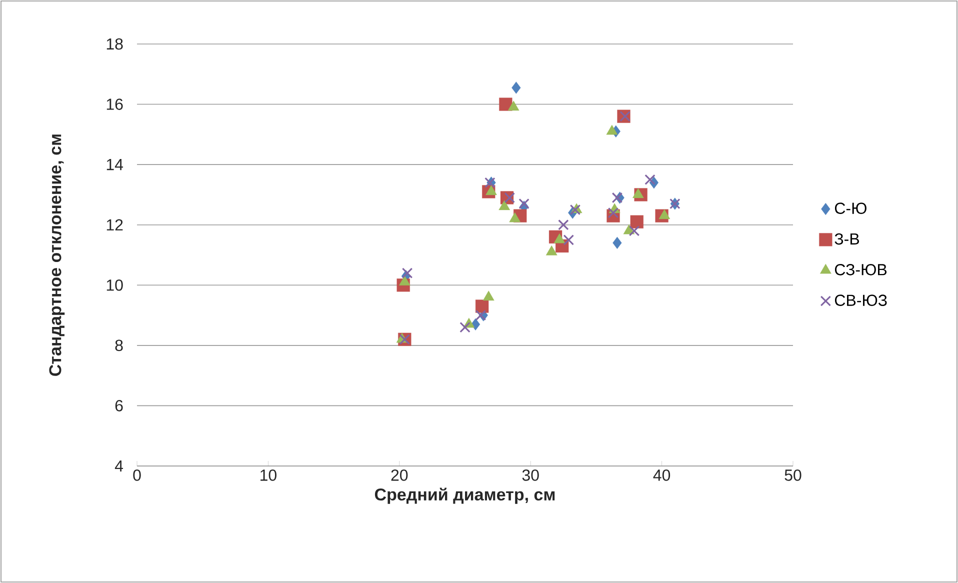 Image resolution: width=958 pixels, height=583 pixels. What do you see at coordinates (661, 475) in the screenshot?
I see `x-tick-label: 40` at bounding box center [661, 475].